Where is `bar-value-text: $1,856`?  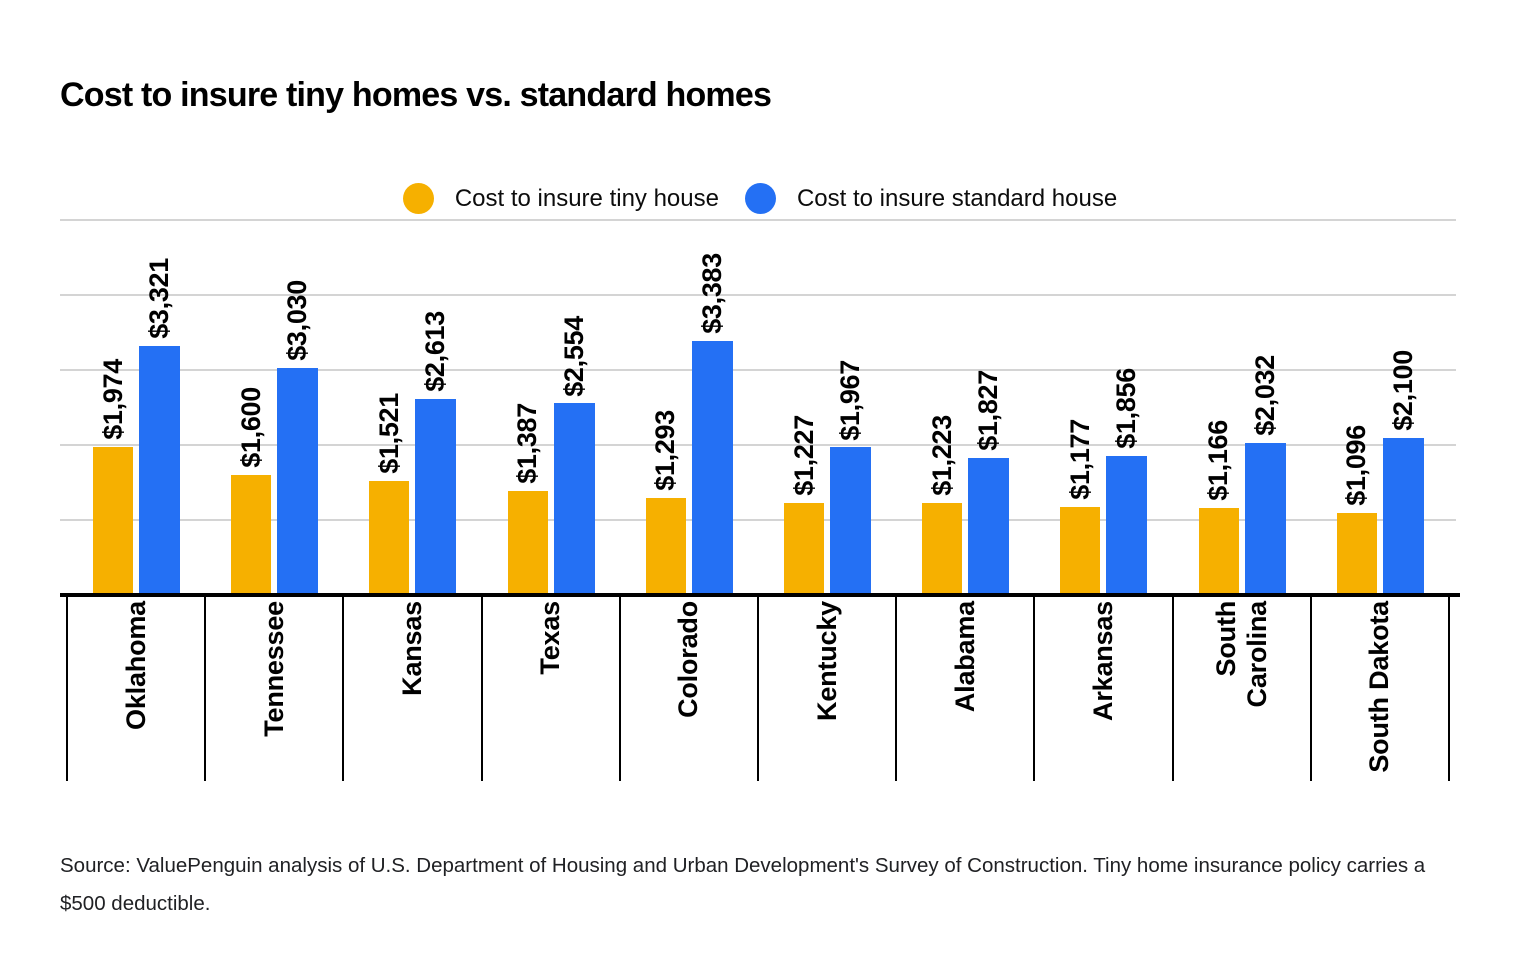
bar-value-text: $1,856 is located at coordinates (1126, 408).